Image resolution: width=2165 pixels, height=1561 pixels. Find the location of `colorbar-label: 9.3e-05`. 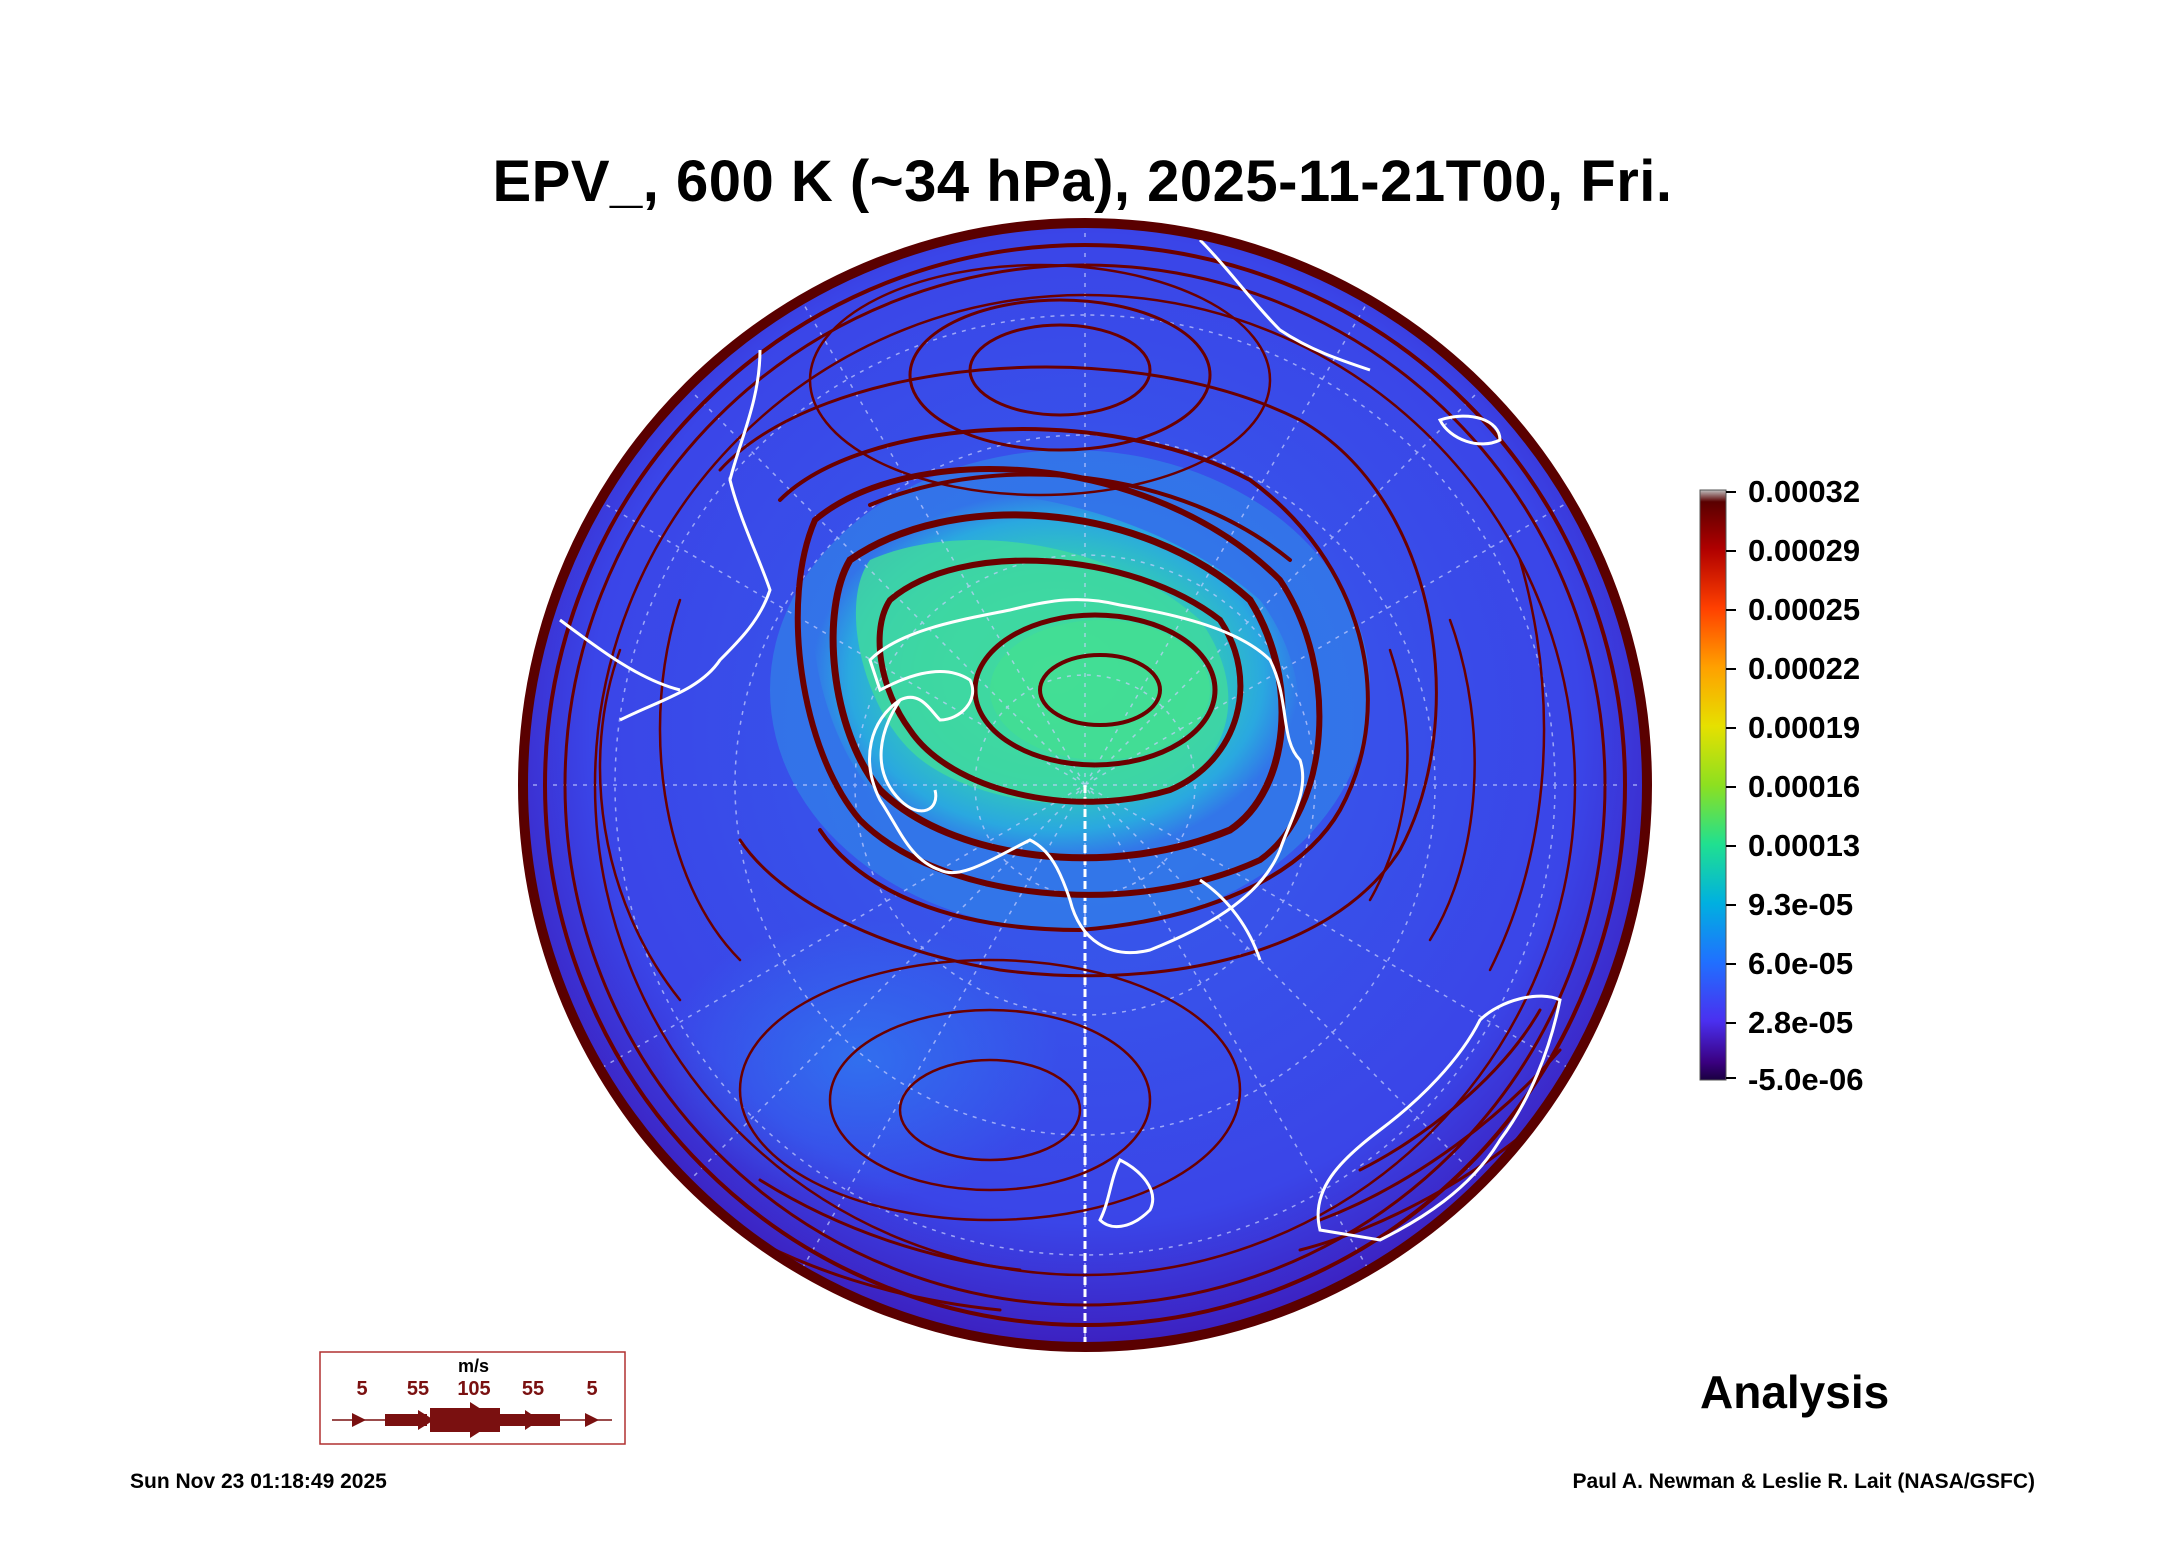

colorbar-label: 9.3e-05 is located at coordinates (1801, 904).